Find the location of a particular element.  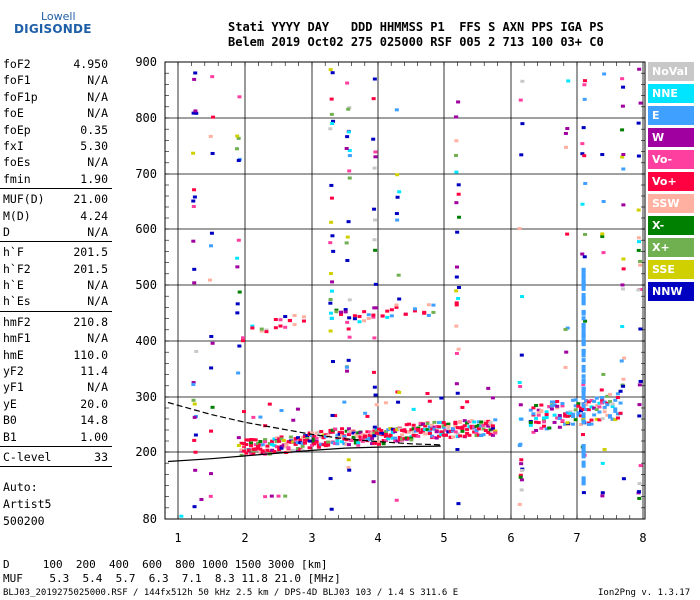

x-tick-label: 5 is located at coordinates (443, 538).